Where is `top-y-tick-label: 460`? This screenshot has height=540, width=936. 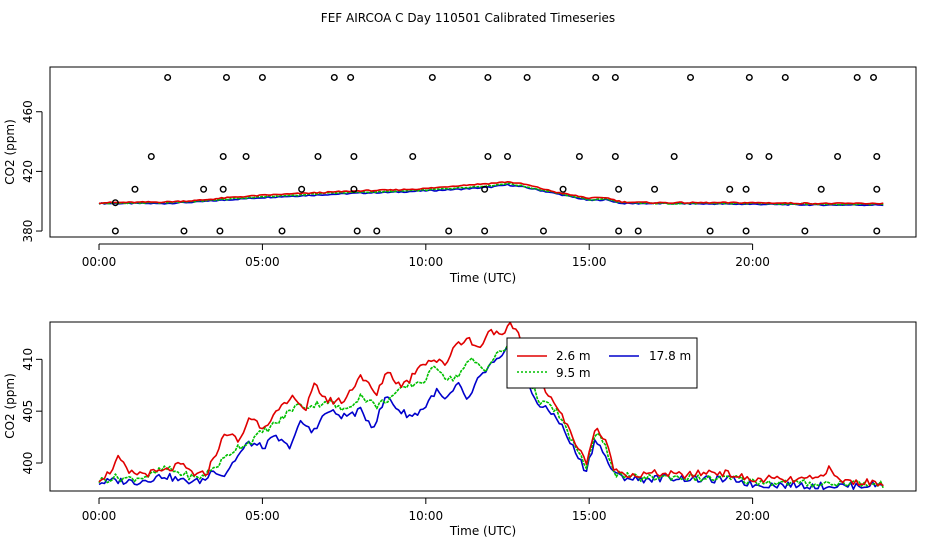 top-y-tick-label: 460 is located at coordinates (28, 111).